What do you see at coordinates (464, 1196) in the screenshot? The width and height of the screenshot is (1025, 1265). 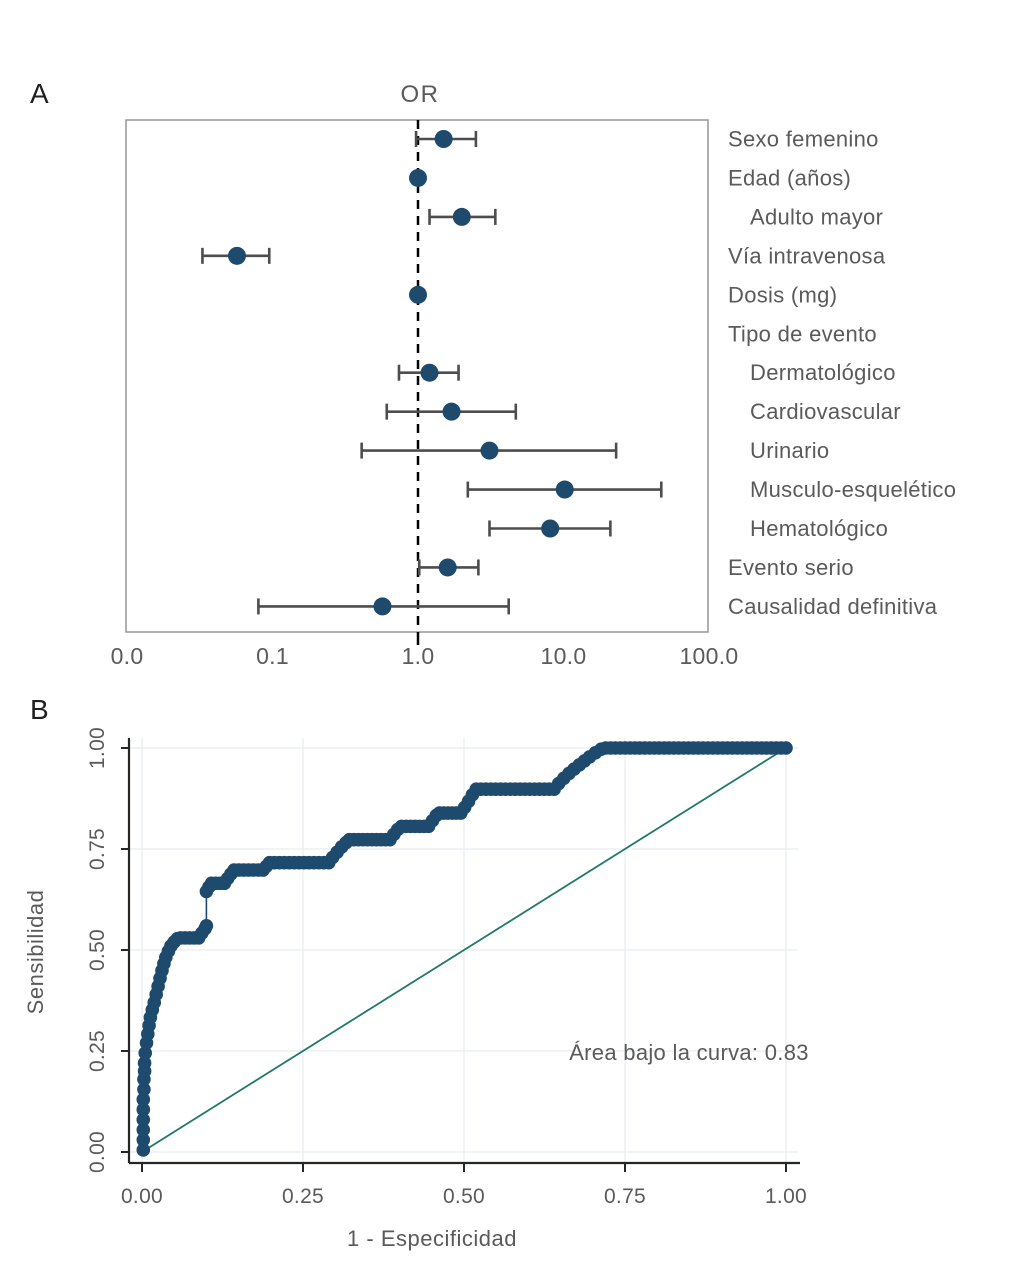 I see `roc-x-tick-label: 0.50` at bounding box center [464, 1196].